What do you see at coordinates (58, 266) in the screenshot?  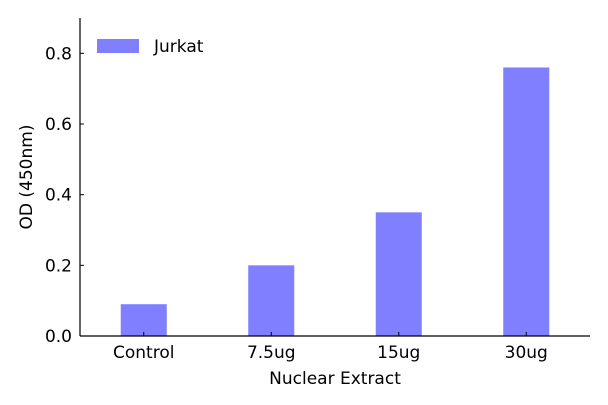 I see `y-tick-label: 0.2` at bounding box center [58, 266].